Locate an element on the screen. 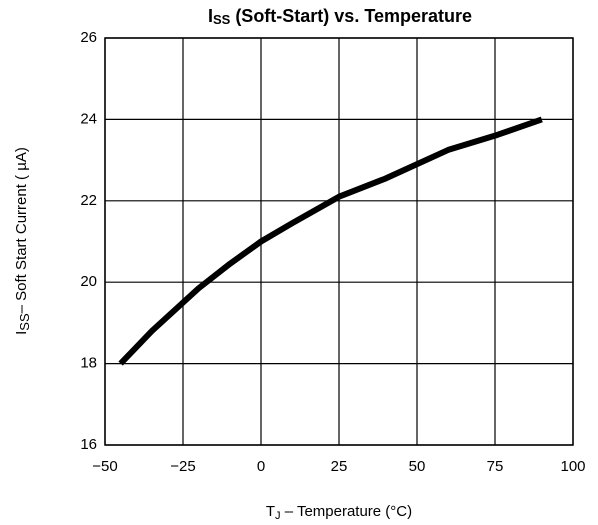  y-axis-label: ISS– Soft Start Current ( µA) is located at coordinates (22, 241).